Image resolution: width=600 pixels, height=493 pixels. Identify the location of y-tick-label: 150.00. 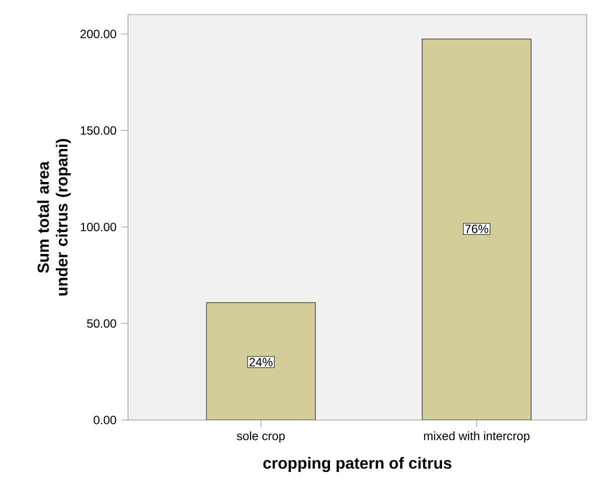
(98, 130).